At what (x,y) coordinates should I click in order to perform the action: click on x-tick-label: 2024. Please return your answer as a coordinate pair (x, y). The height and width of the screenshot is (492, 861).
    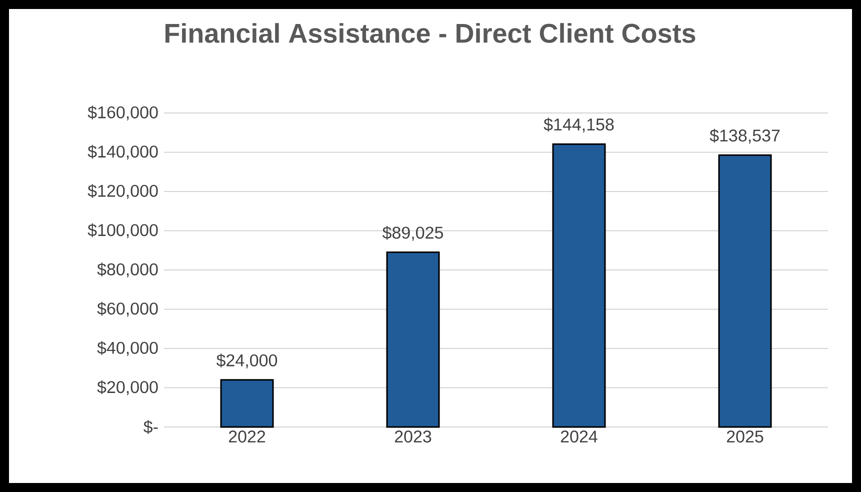
    Looking at the image, I should click on (579, 436).